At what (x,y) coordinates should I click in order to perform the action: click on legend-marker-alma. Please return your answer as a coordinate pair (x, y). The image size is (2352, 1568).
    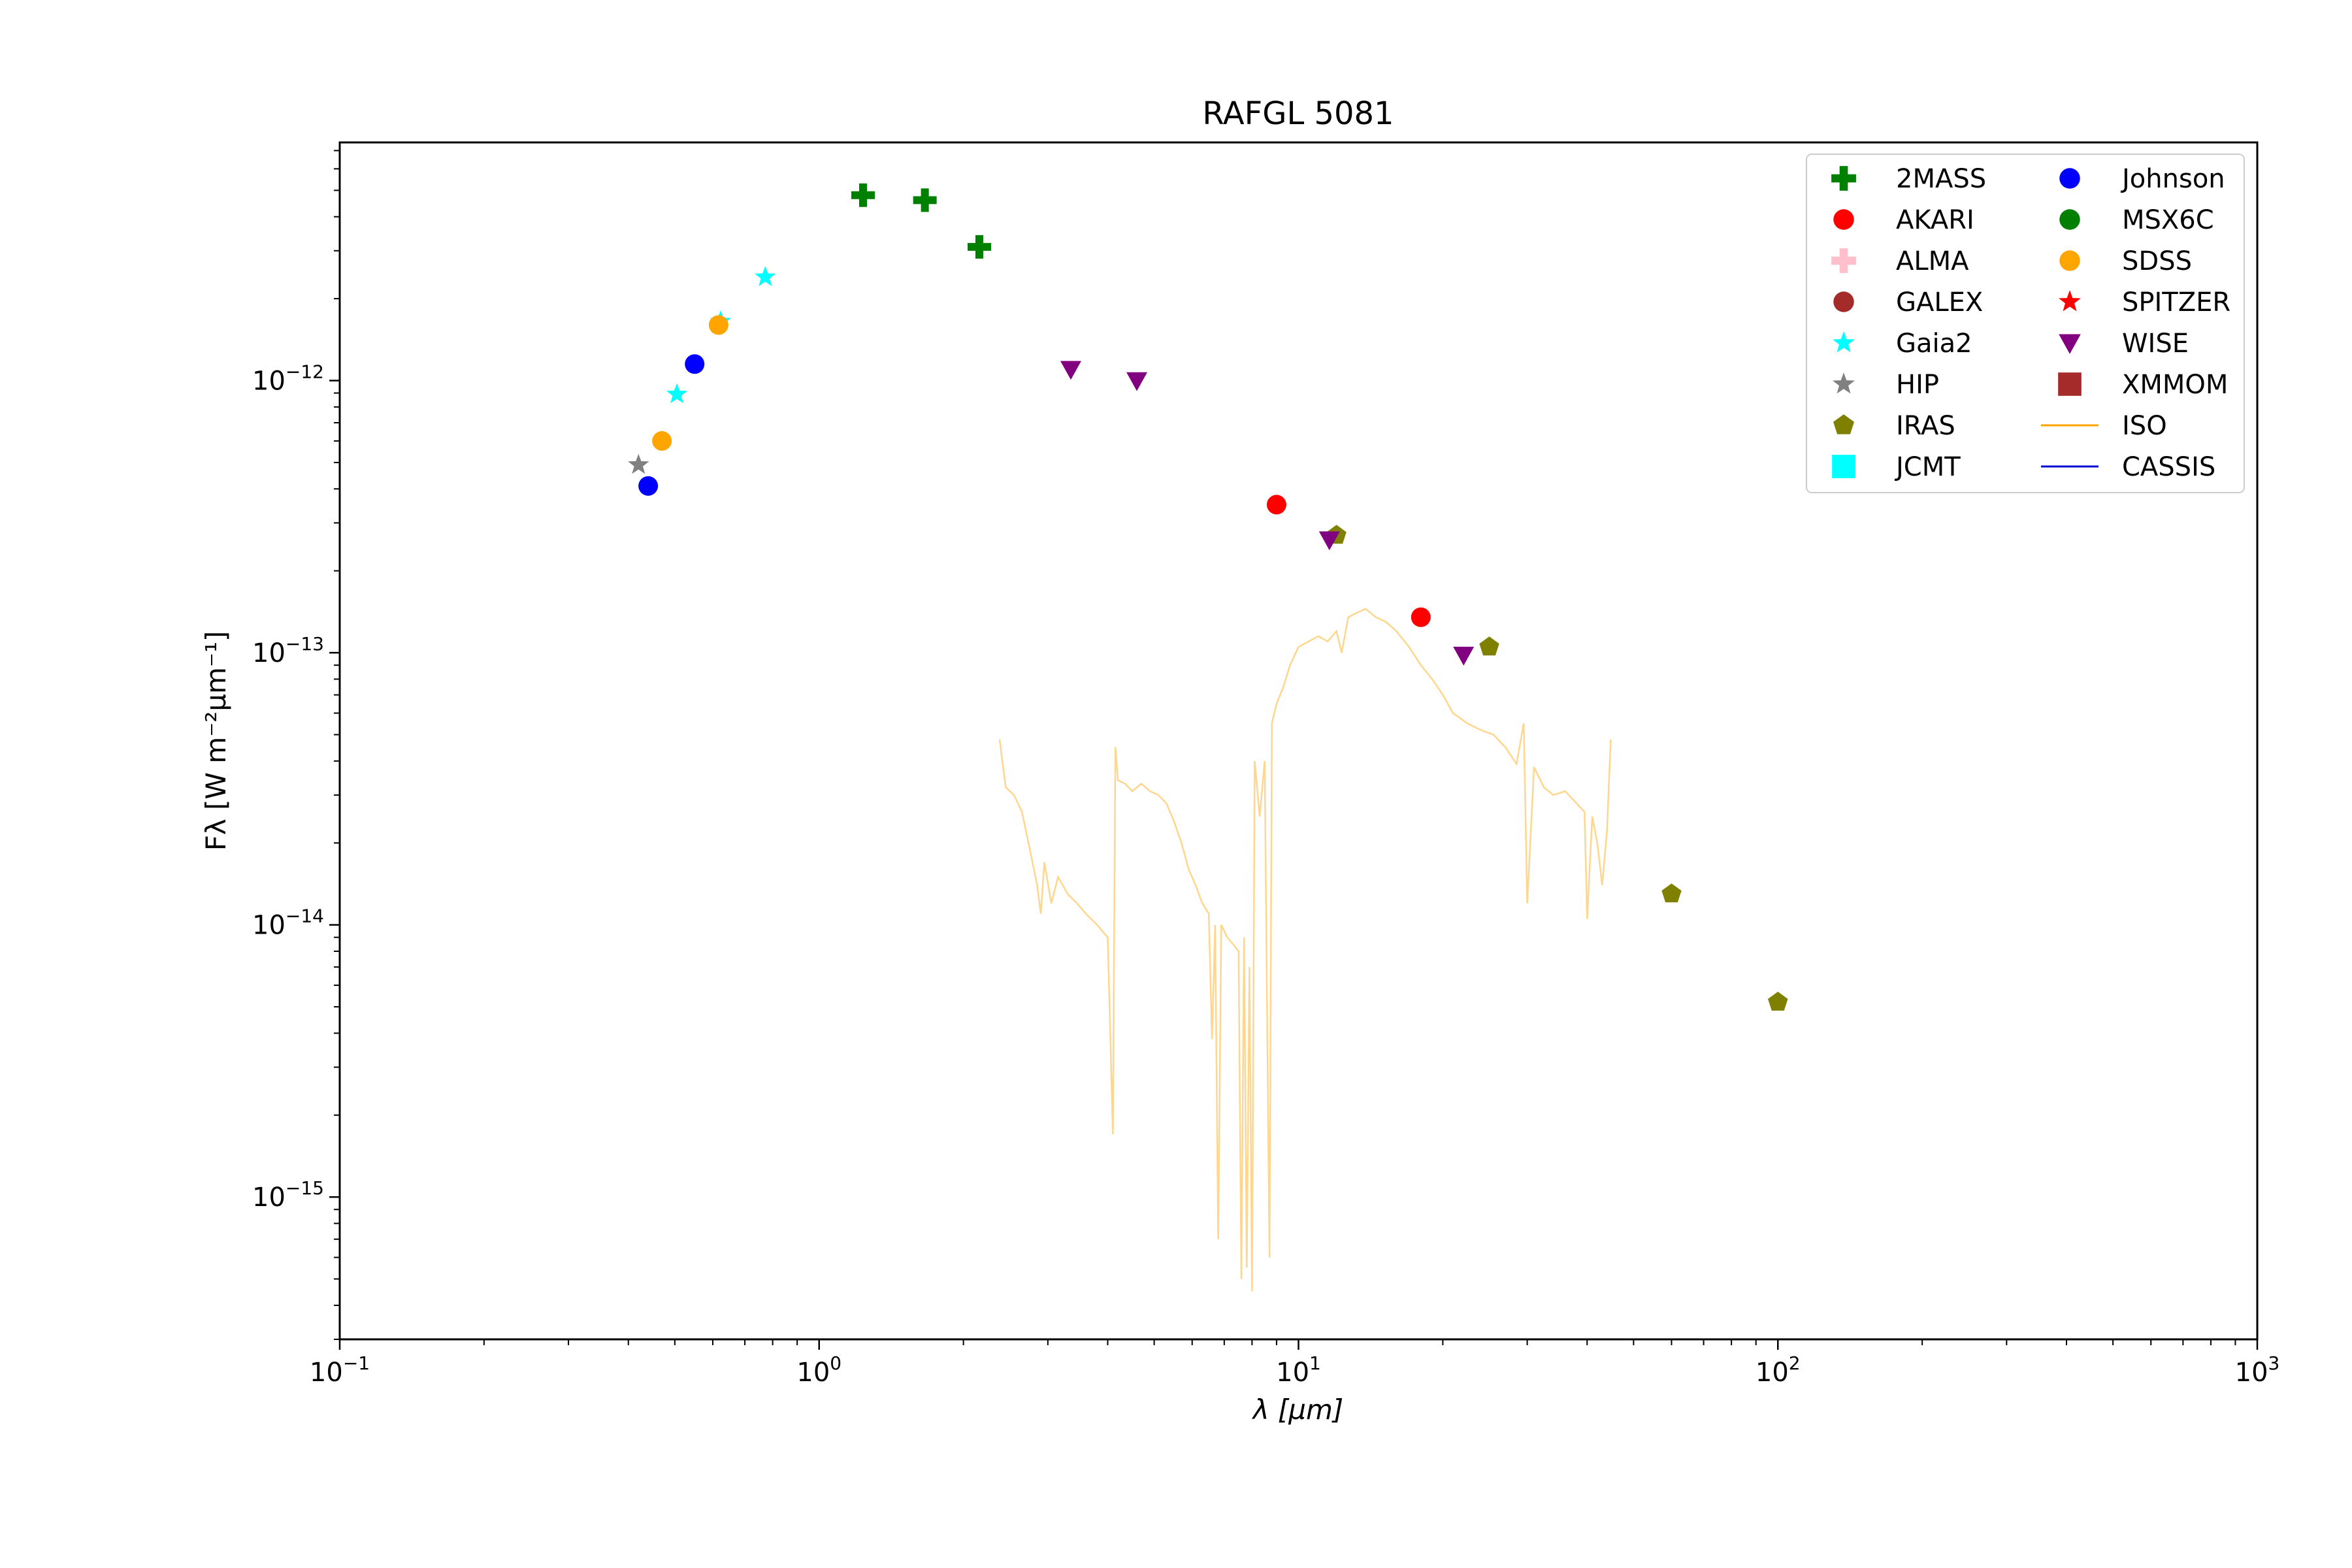
    Looking at the image, I should click on (1843, 260).